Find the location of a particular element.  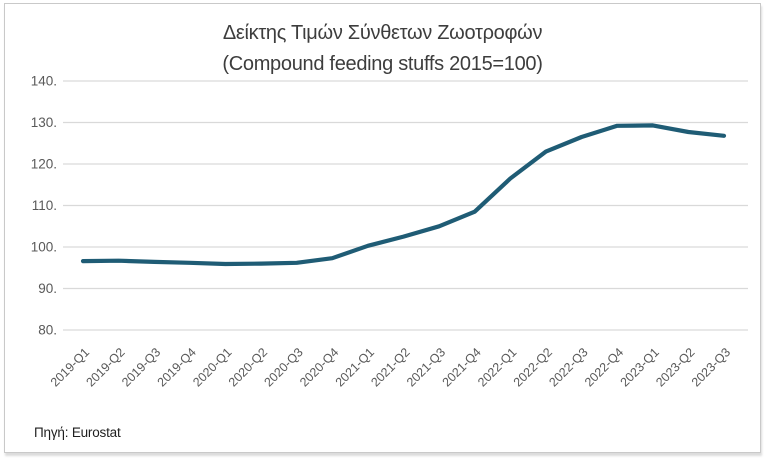

y-tick-label: 130. is located at coordinates (44, 122).